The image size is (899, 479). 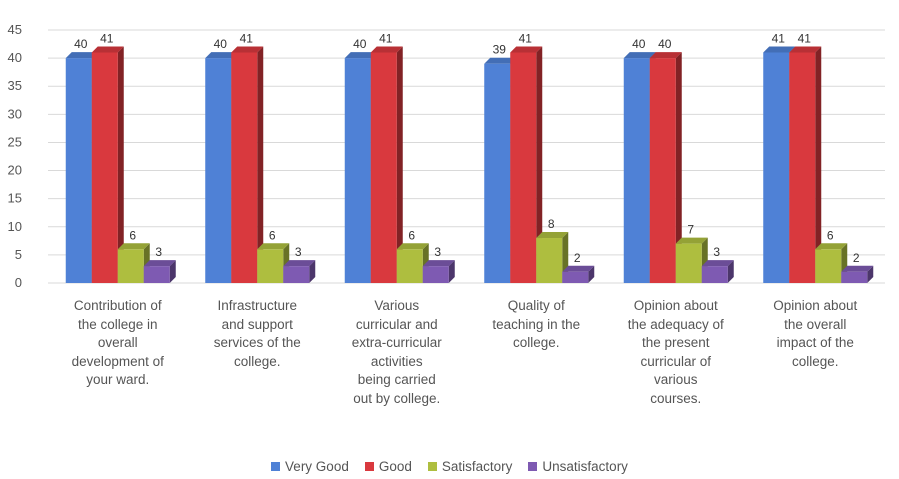 I want to click on y-tick-label: 35, so click(x=15, y=85).